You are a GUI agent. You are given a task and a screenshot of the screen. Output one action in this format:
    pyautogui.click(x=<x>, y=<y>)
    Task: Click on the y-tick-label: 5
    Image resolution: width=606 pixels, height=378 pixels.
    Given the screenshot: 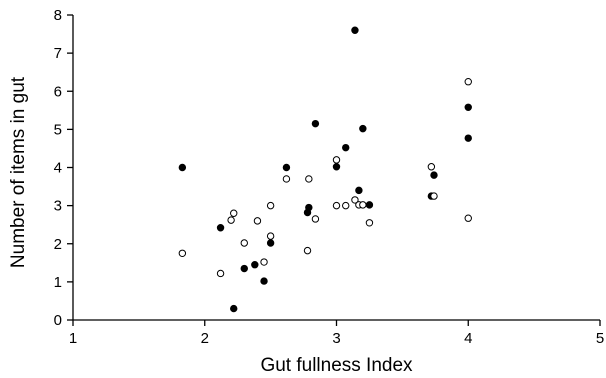 What is the action you would take?
    pyautogui.click(x=58, y=129)
    